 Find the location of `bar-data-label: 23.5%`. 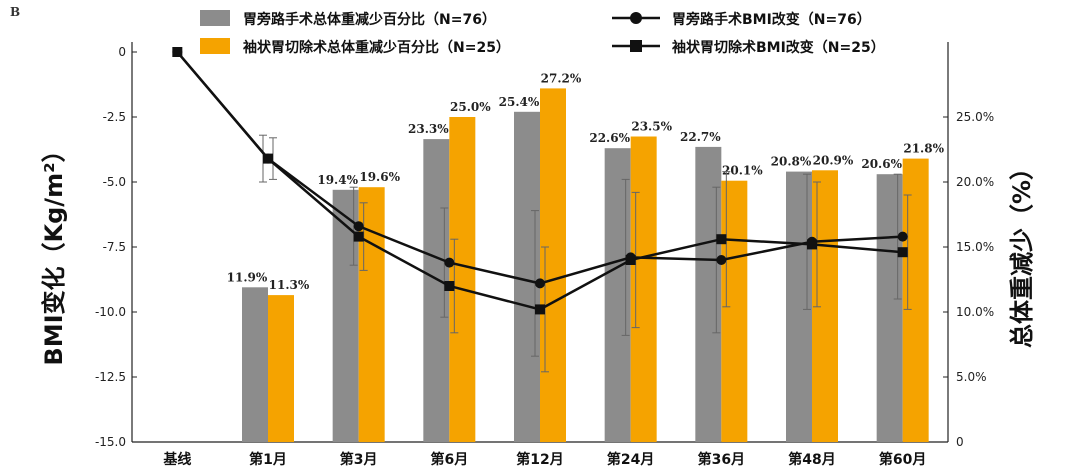

bar-data-label: 23.5% is located at coordinates (651, 127).